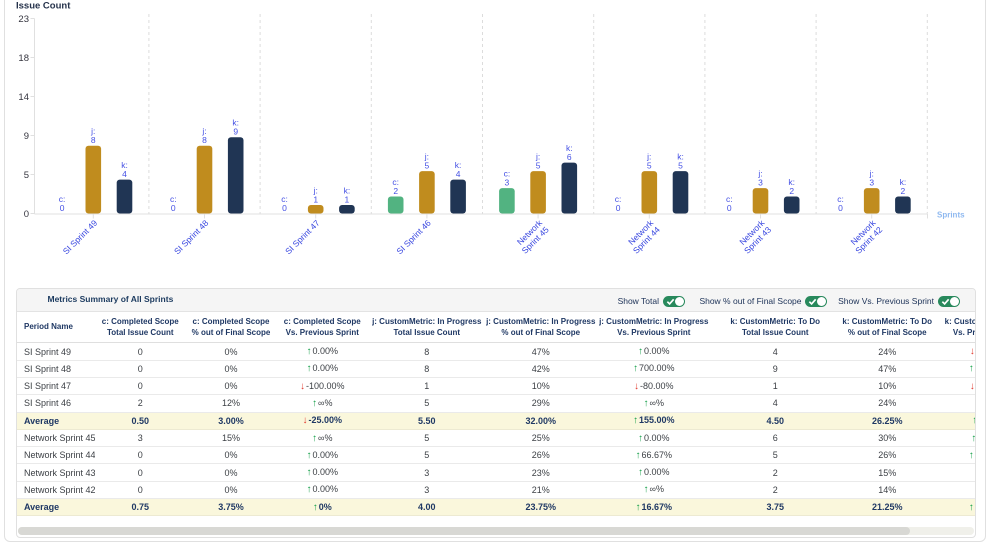 Image resolution: width=999 pixels, height=550 pixels. I want to click on svg-text:c:3: c: 3, so click(507, 178).